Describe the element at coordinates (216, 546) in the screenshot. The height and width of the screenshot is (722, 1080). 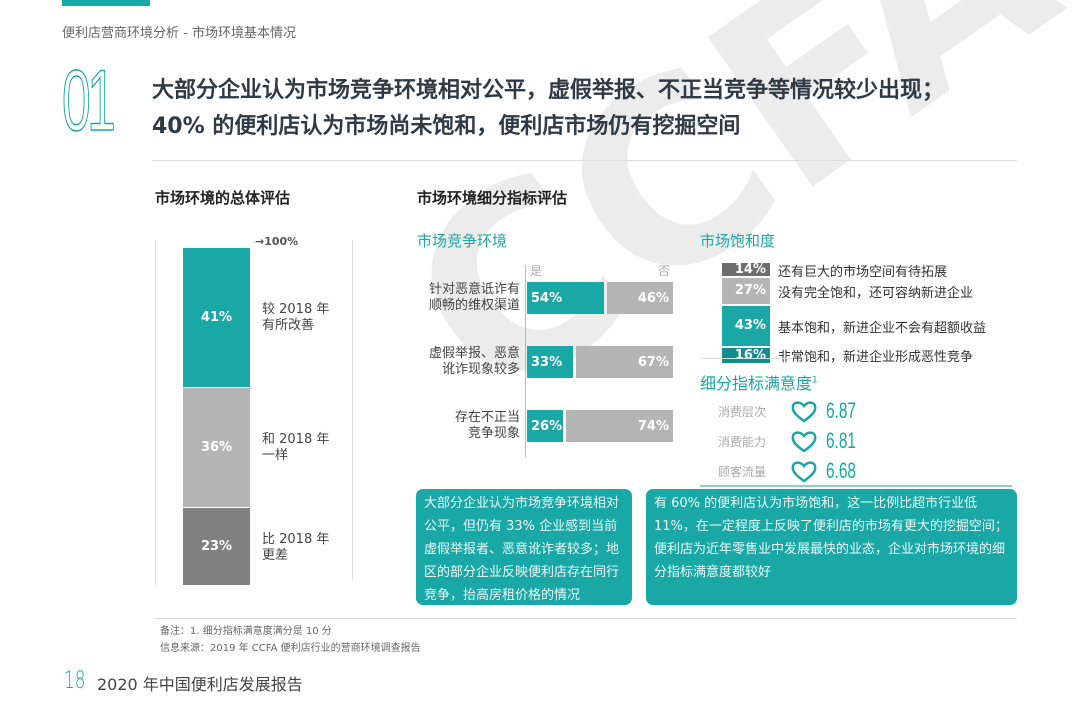
I see `overall-segment-worse: 23%` at that location.